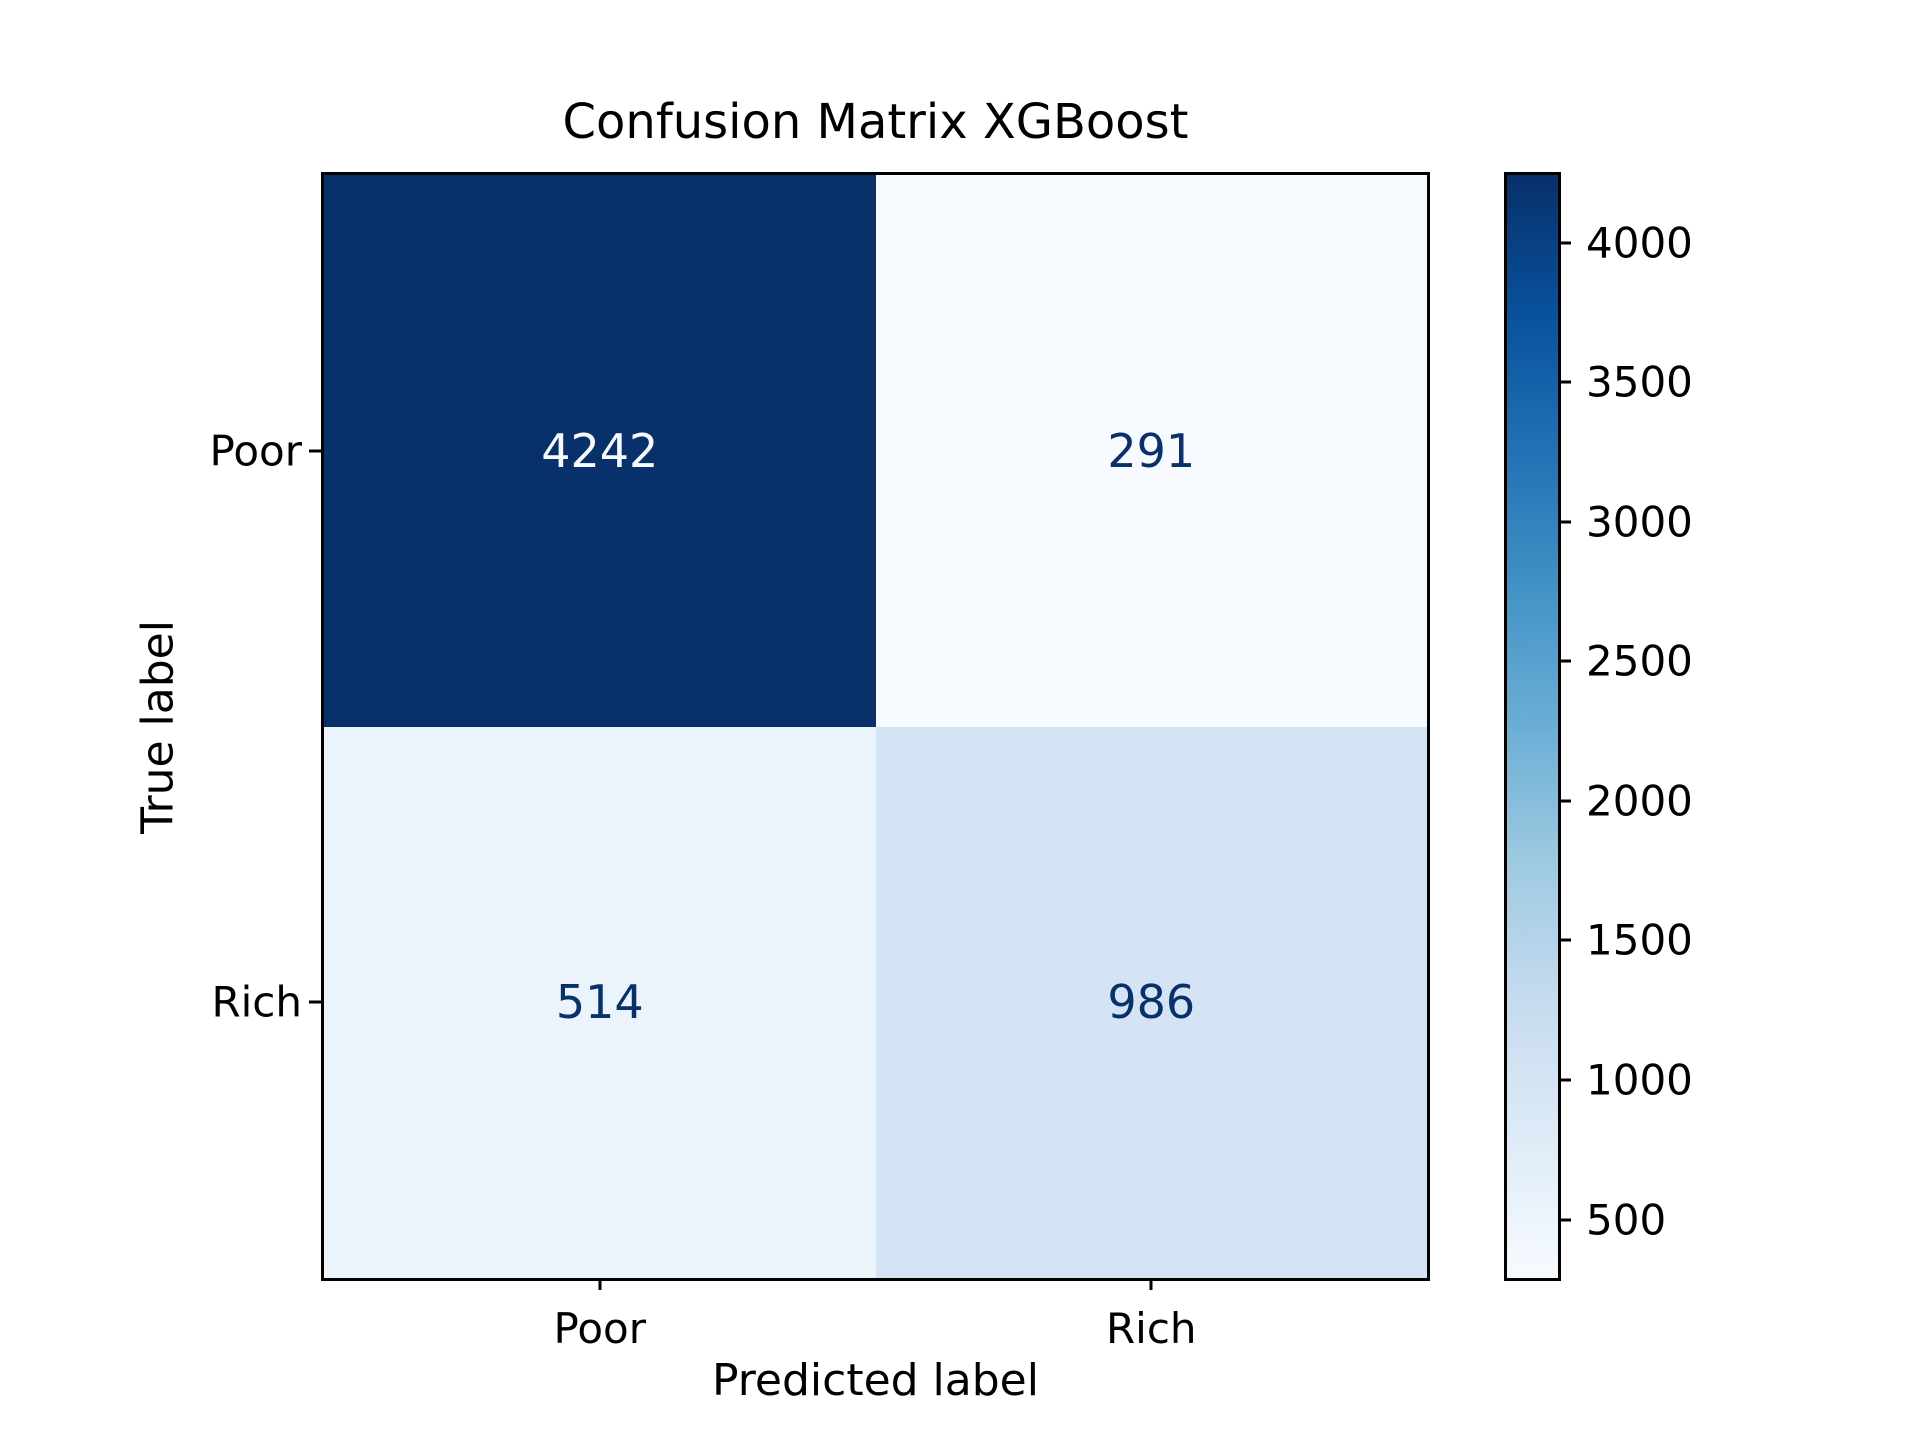  What do you see at coordinates (1151, 1328) in the screenshot?
I see `x-tick-label-rich: Rich` at bounding box center [1151, 1328].